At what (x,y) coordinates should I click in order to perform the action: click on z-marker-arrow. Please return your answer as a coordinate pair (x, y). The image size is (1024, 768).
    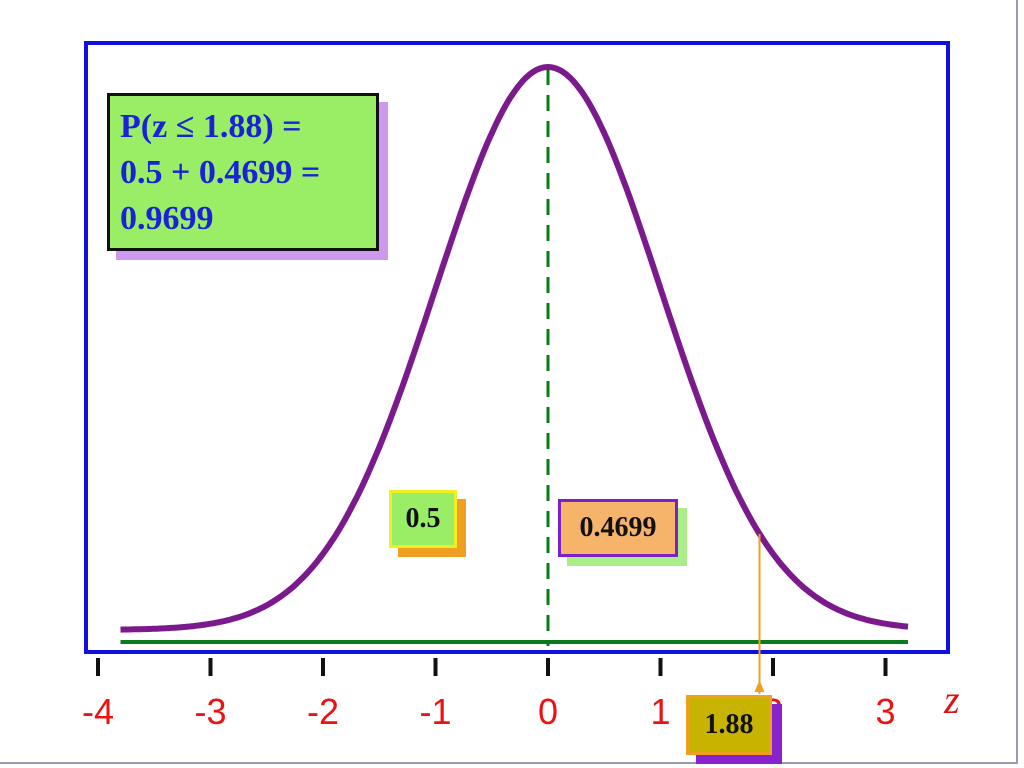
    Looking at the image, I should click on (759, 686).